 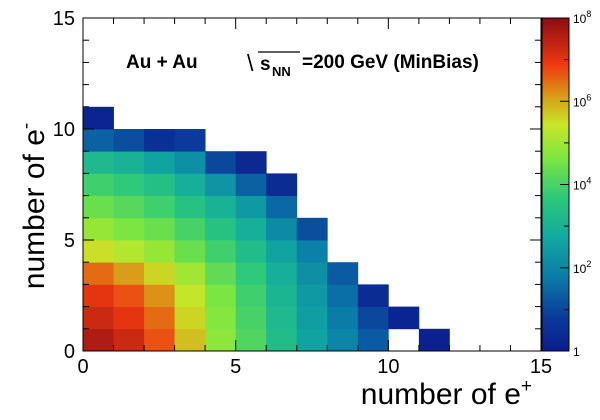 I want to click on y-tick-label-10: 10, so click(x=64, y=130).